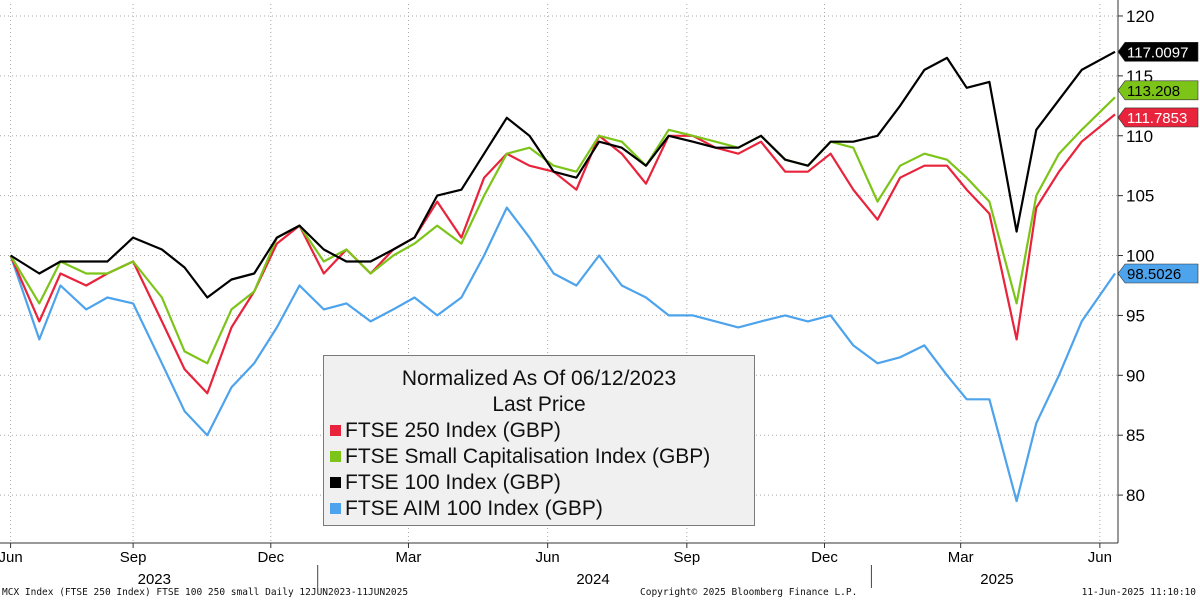 The height and width of the screenshot is (603, 1200). Describe the element at coordinates (335, 456) in the screenshot. I see `legend-swatch-ftse-small-cap` at that location.